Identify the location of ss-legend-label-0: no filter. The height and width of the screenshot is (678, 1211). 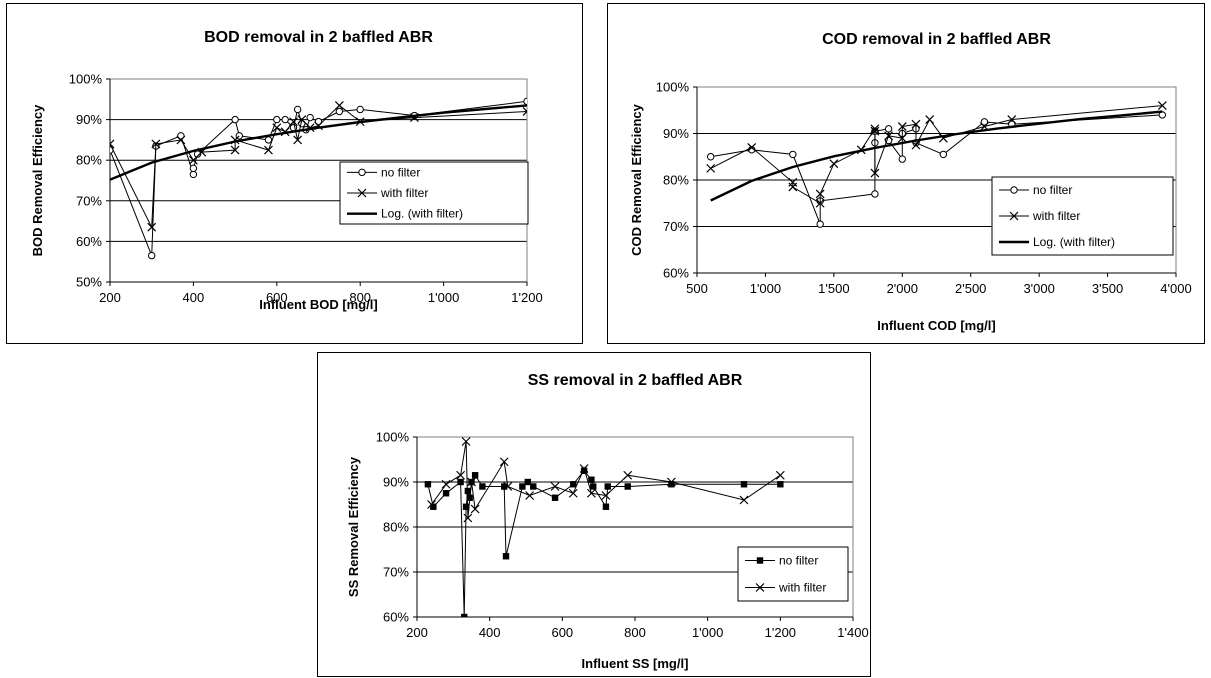
(798, 561).